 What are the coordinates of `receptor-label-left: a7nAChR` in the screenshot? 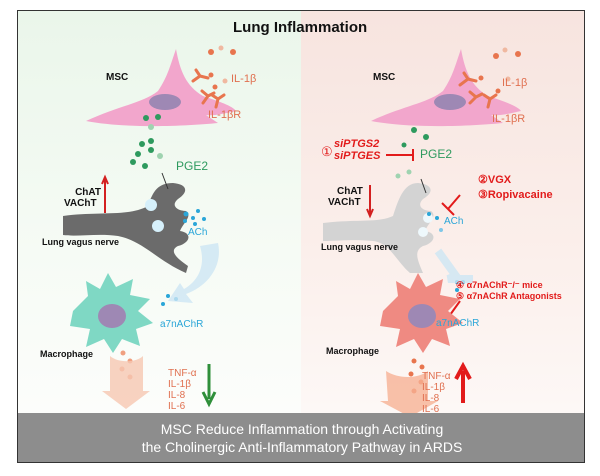 It's located at (182, 324).